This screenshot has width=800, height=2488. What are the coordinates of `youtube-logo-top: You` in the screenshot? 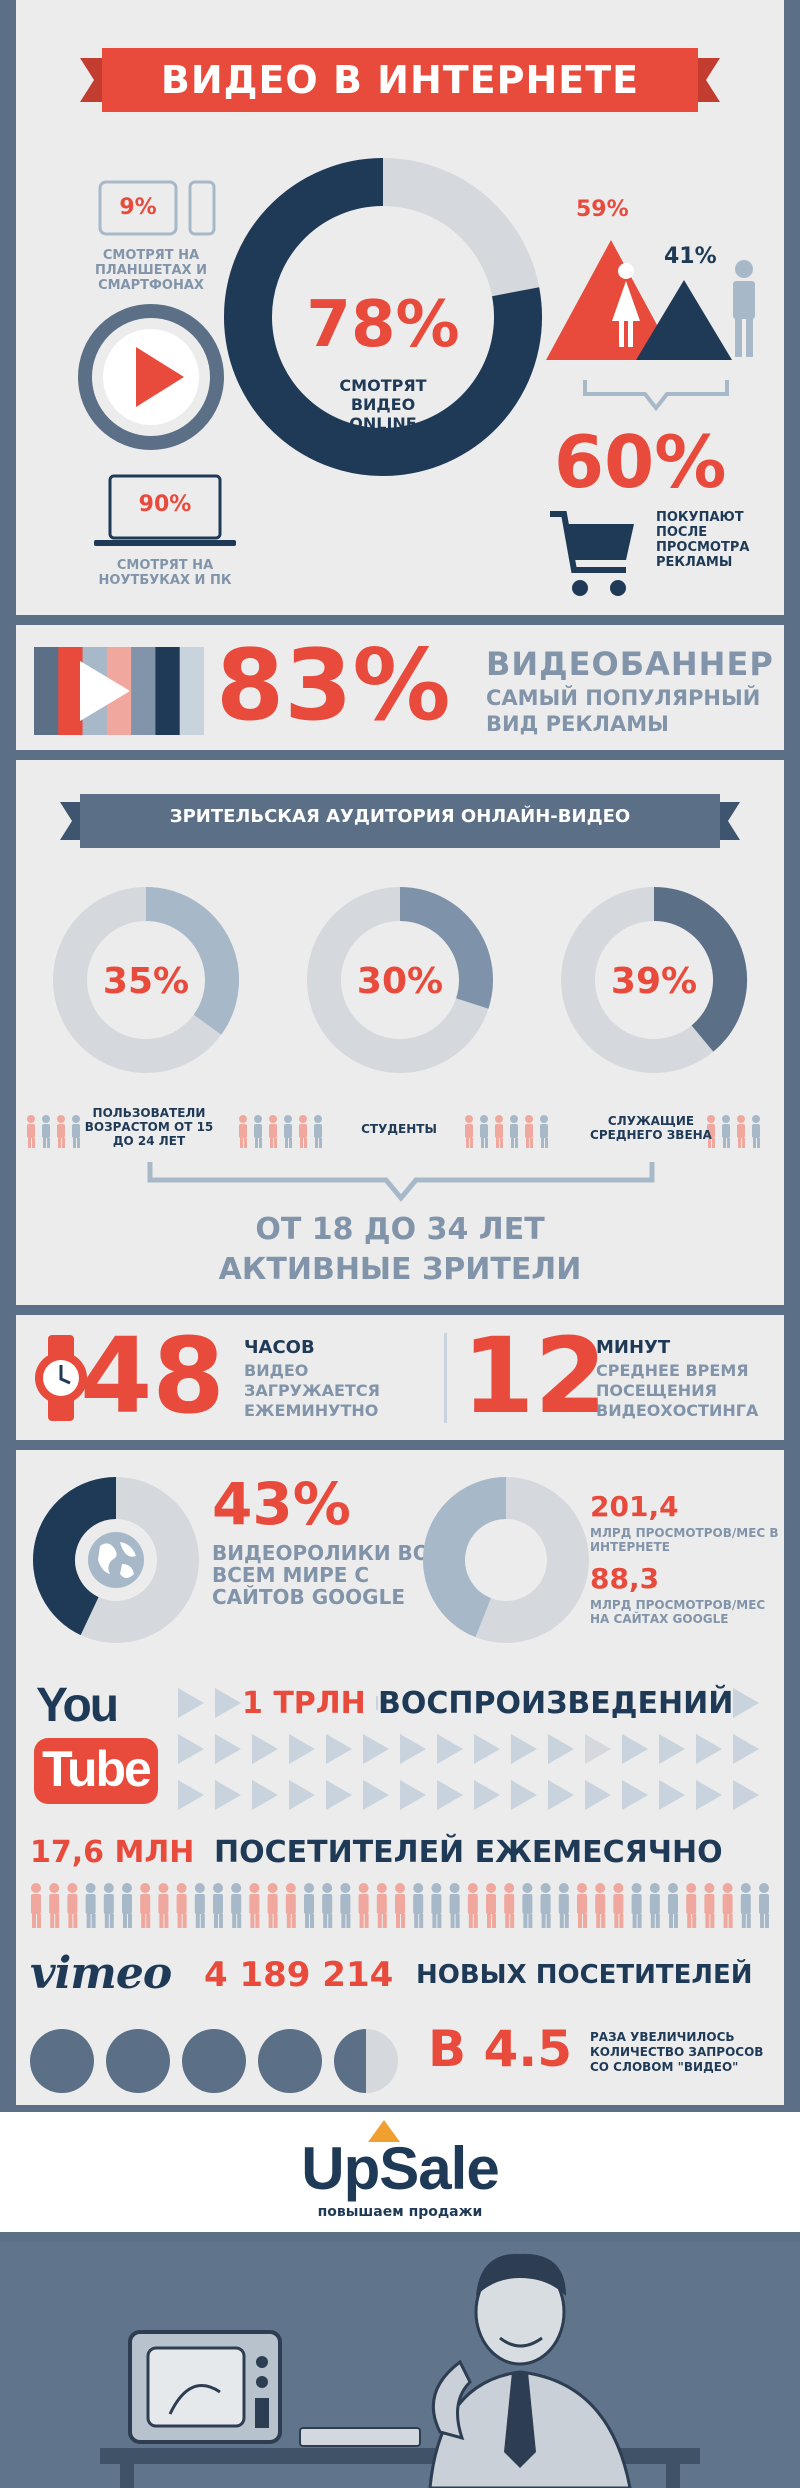 It's located at (77, 1705).